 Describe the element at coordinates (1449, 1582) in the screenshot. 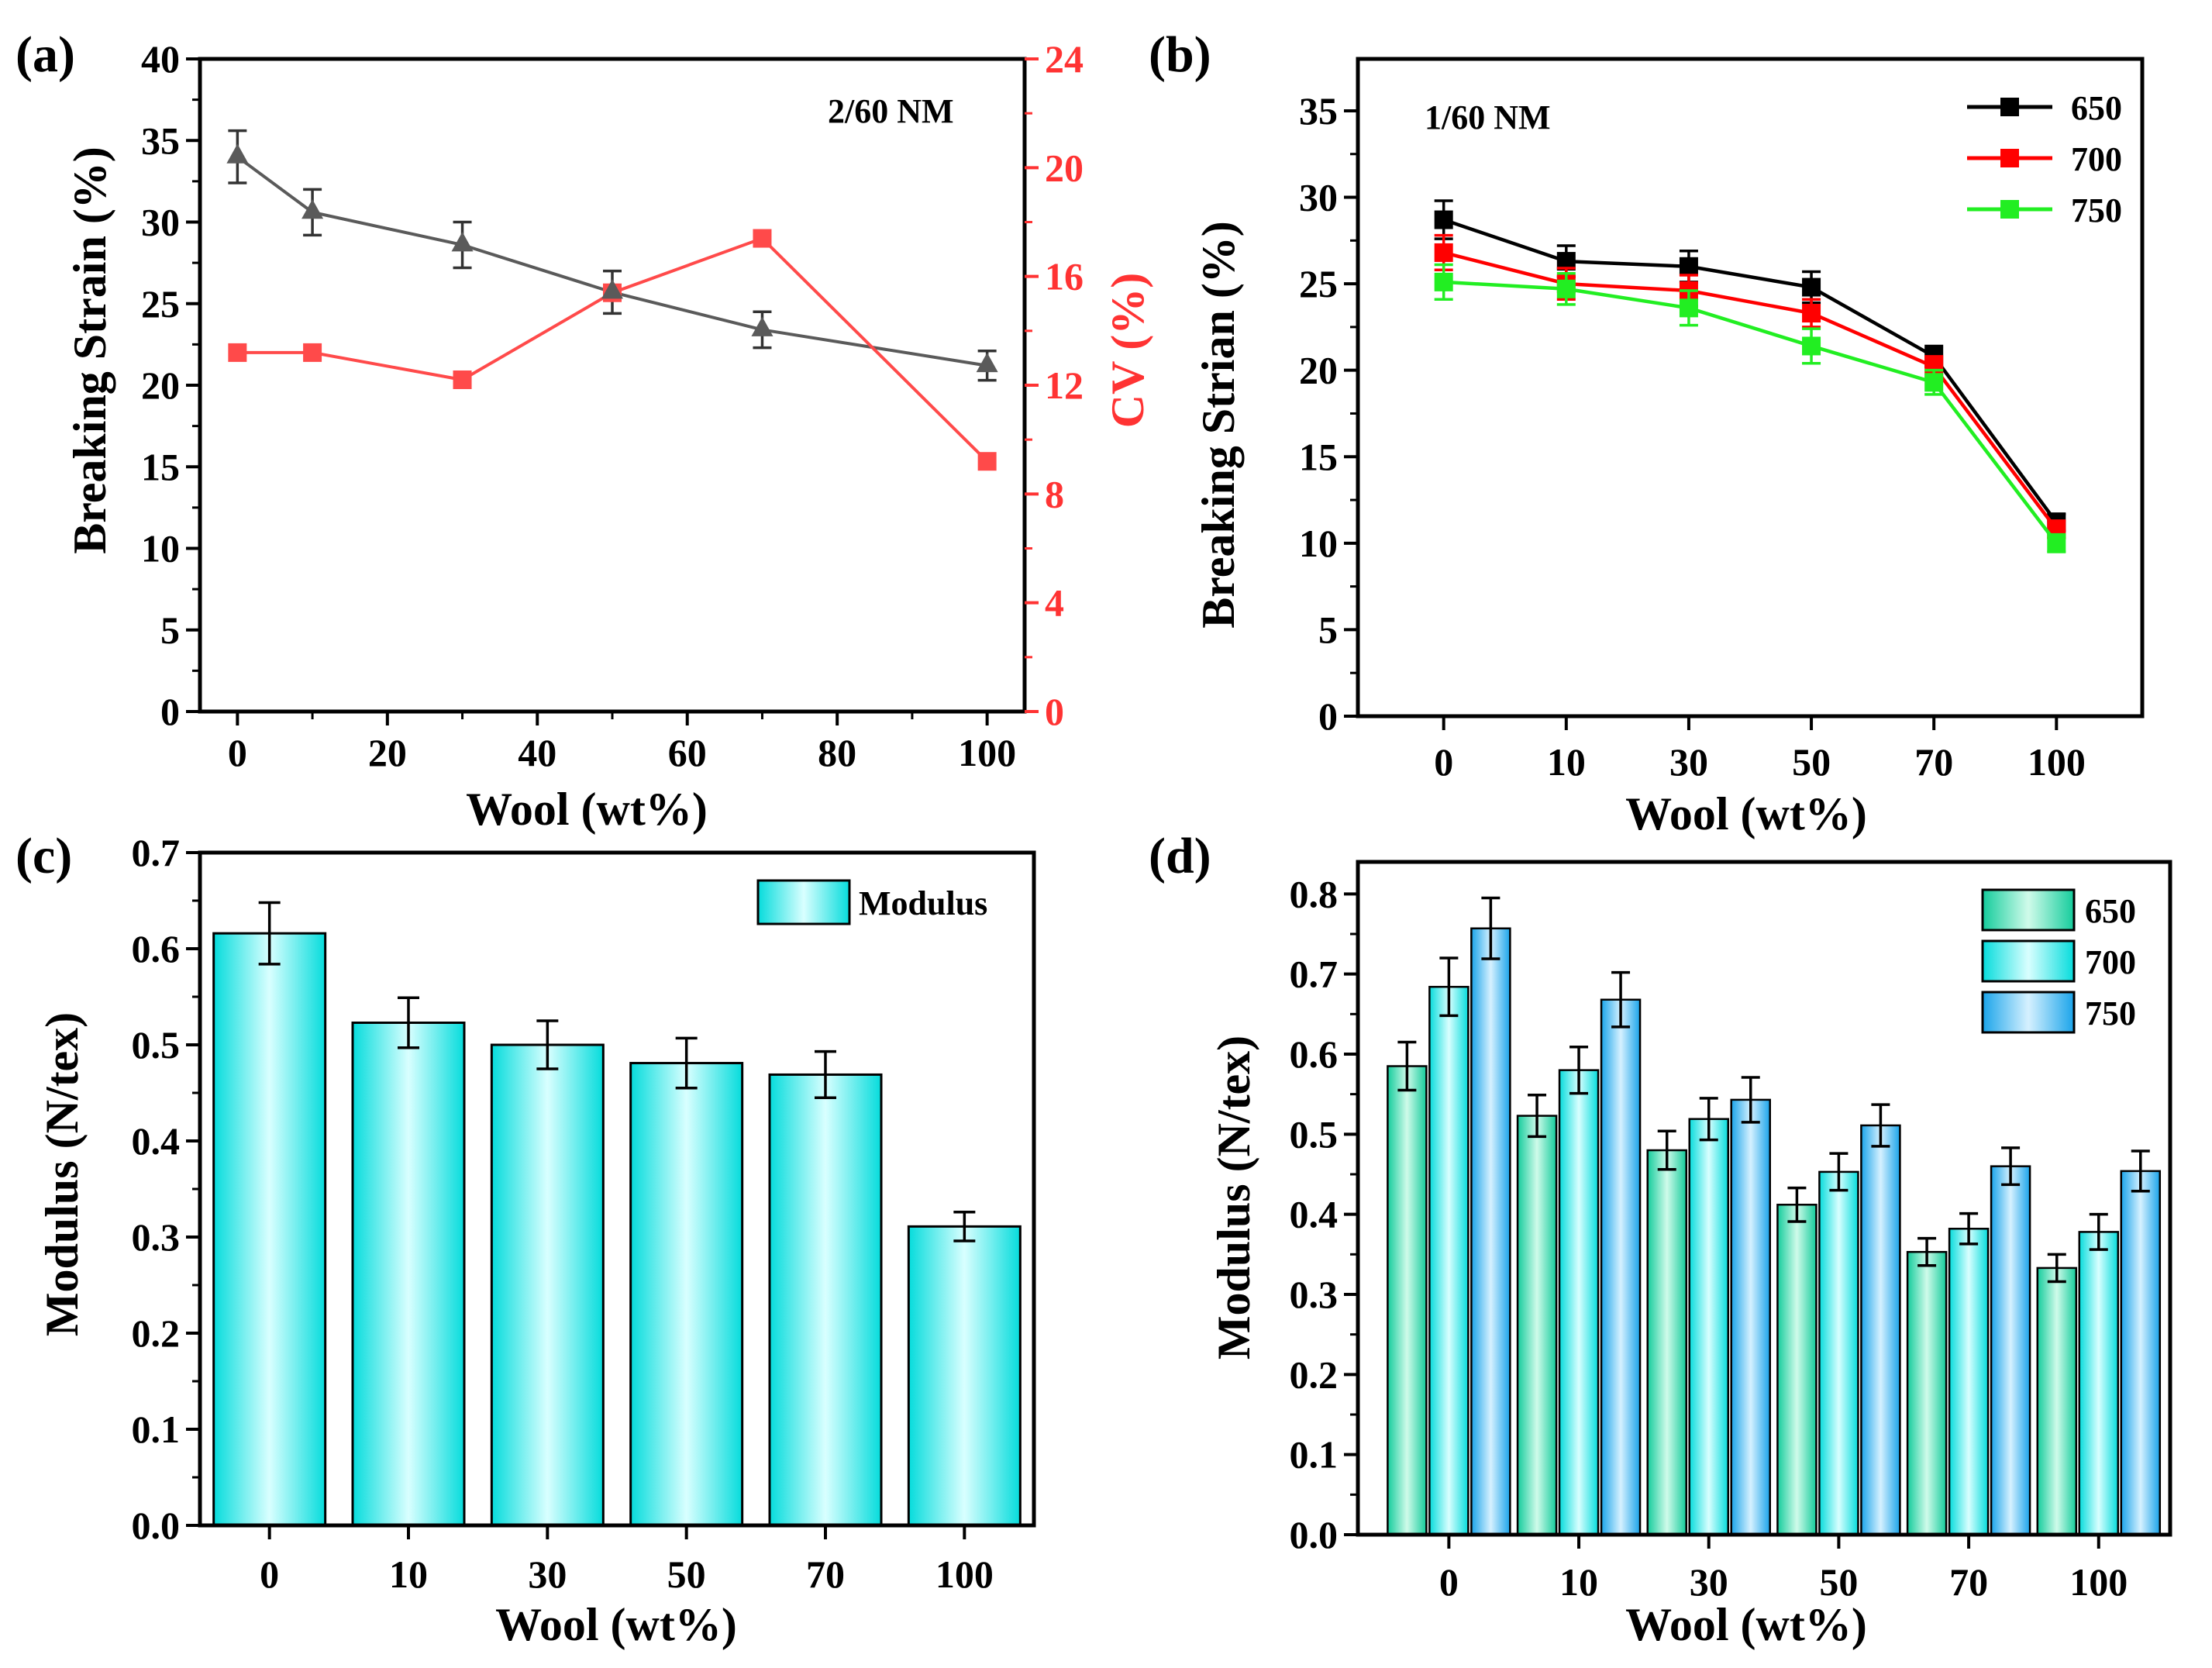

I see `panel-d-x-tick-label: 0` at that location.